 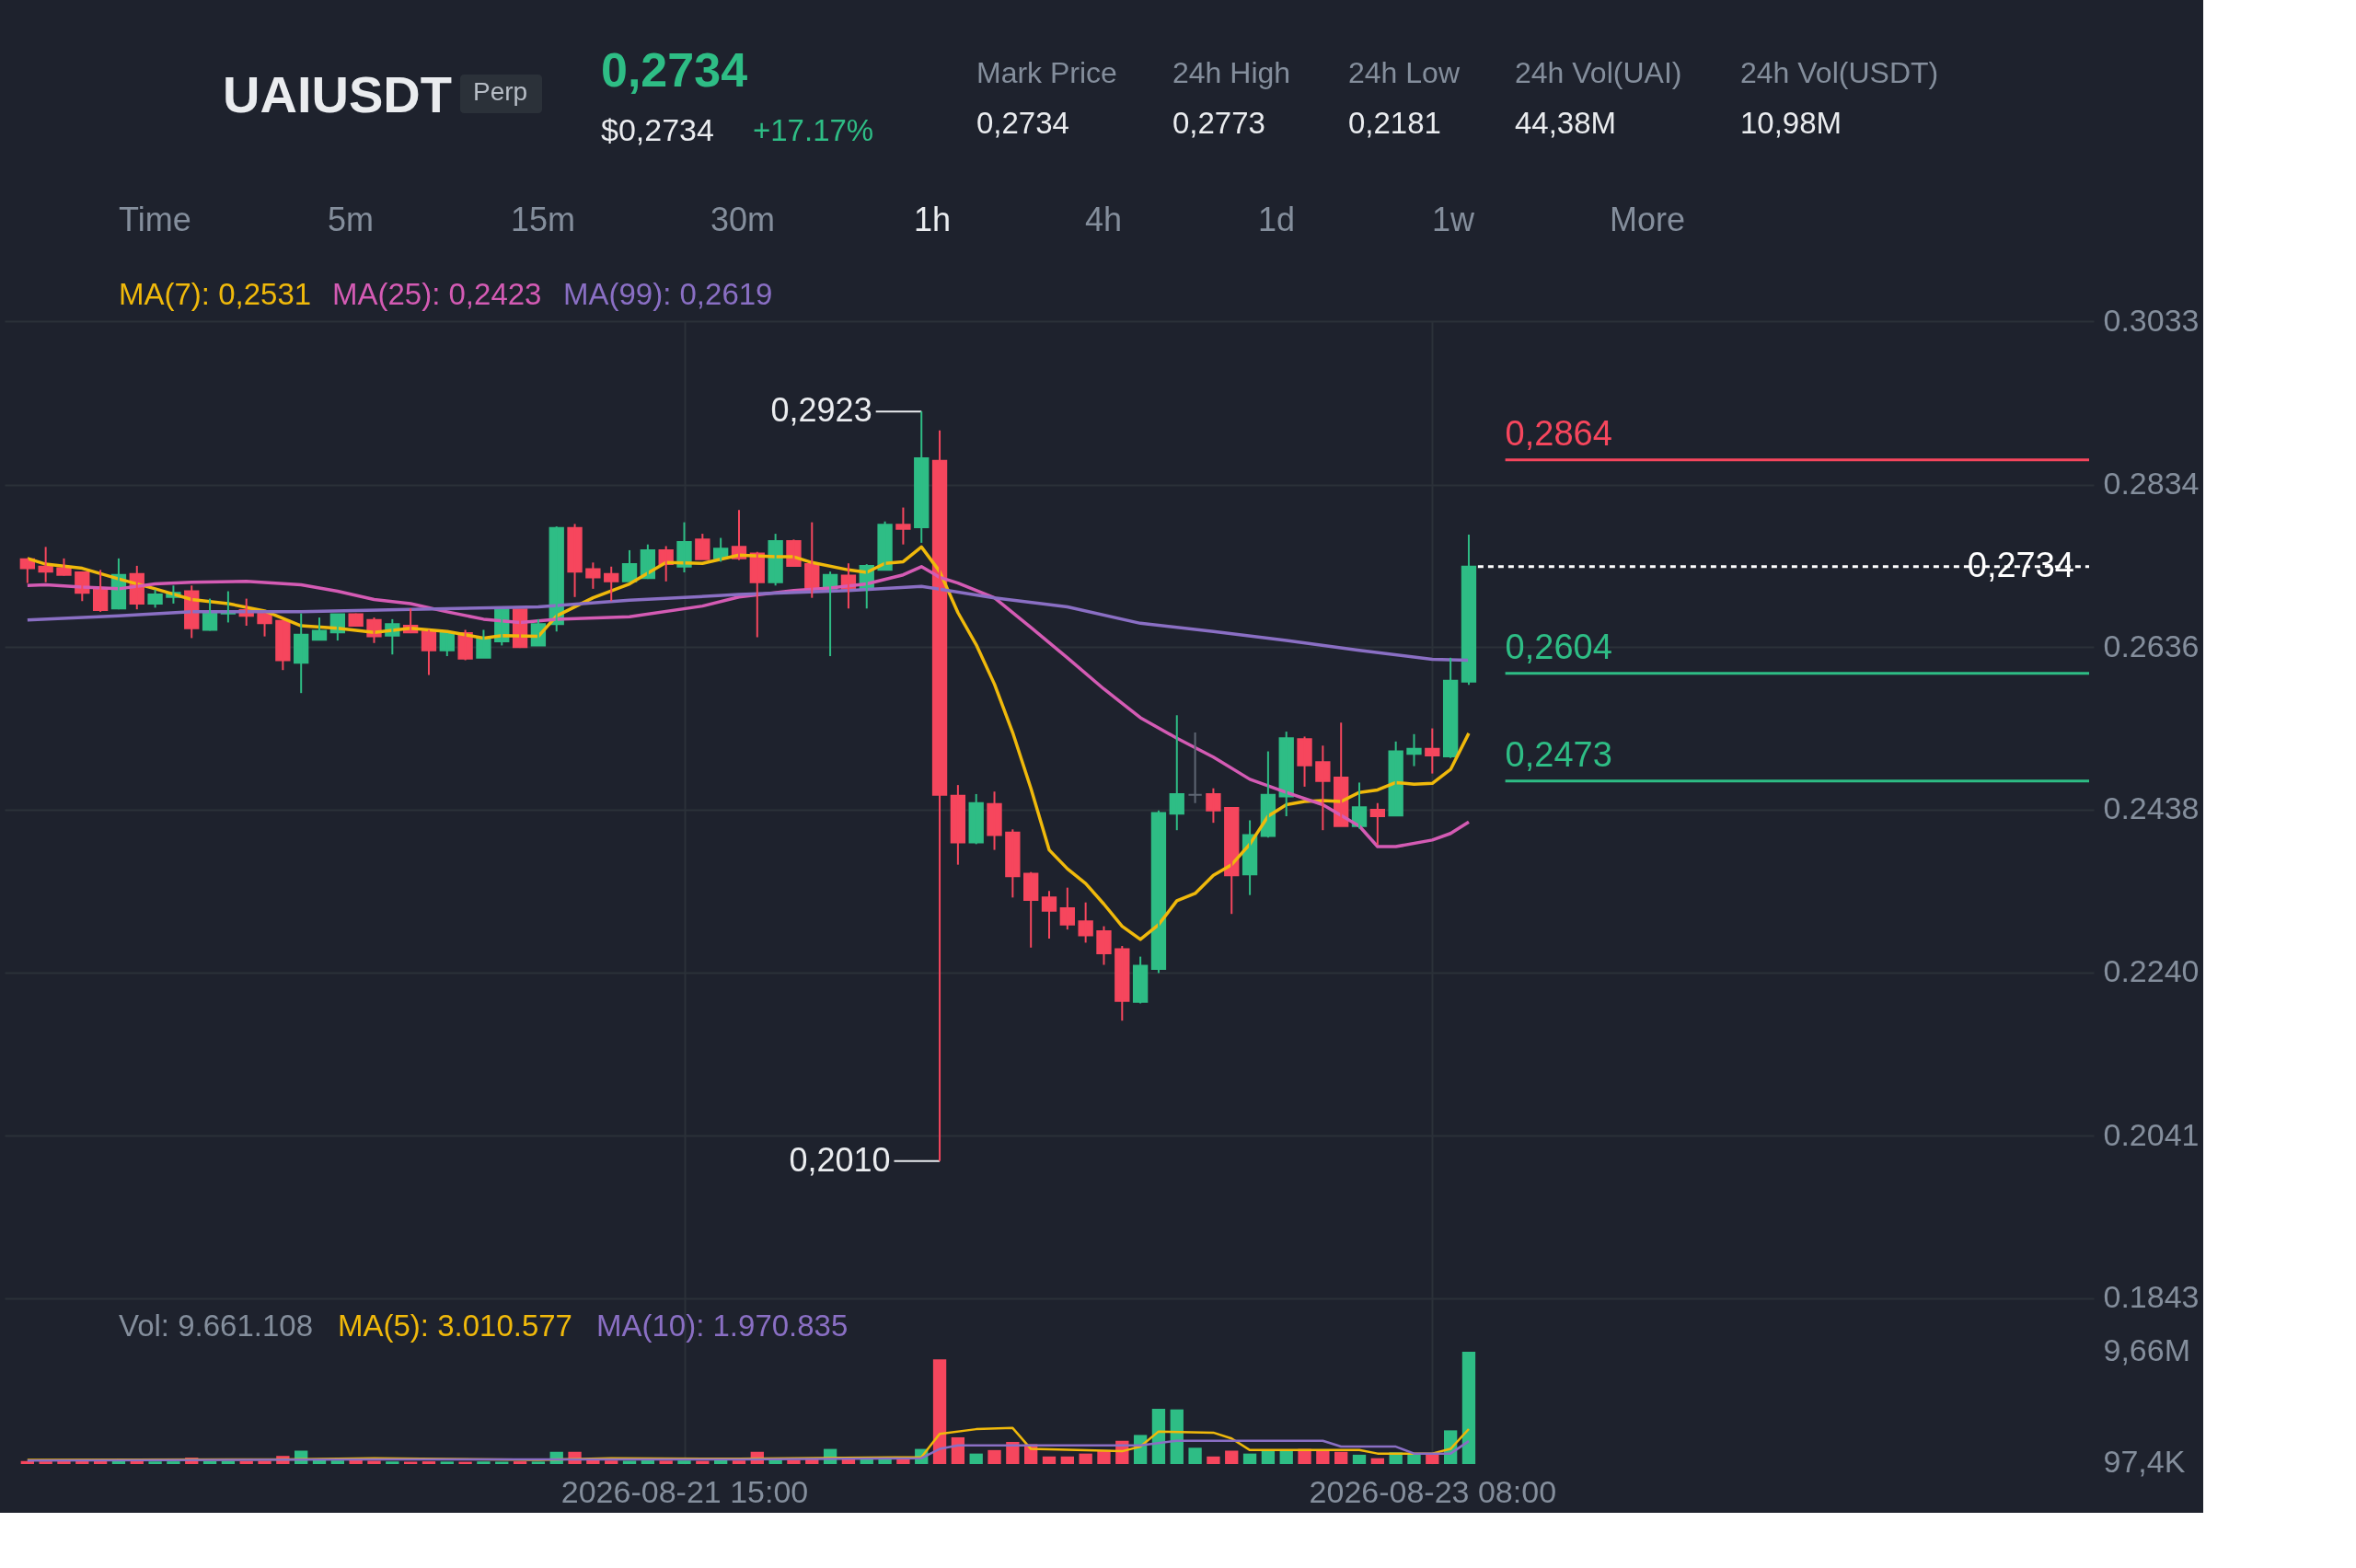 I want to click on text: $0,2734, so click(x=657, y=129).